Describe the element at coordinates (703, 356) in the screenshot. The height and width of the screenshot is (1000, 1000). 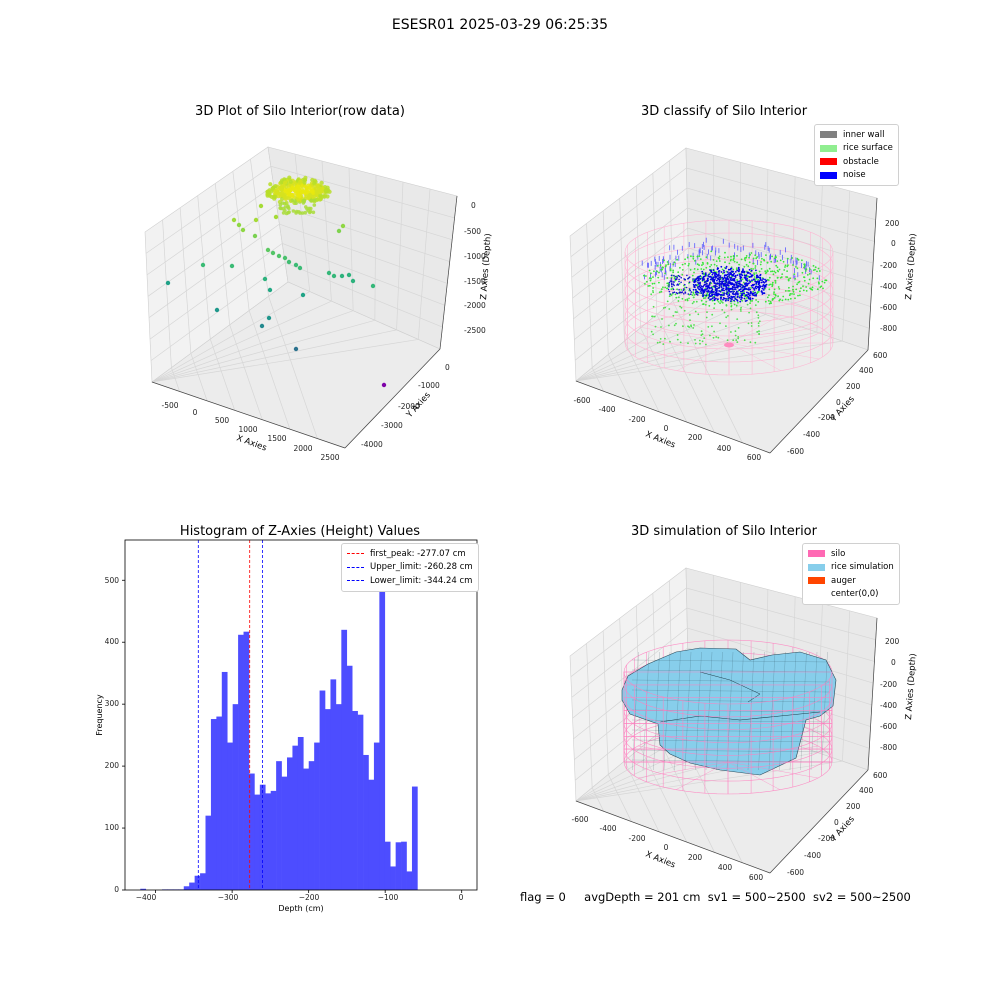
I see `silo-floor-spoke` at that location.